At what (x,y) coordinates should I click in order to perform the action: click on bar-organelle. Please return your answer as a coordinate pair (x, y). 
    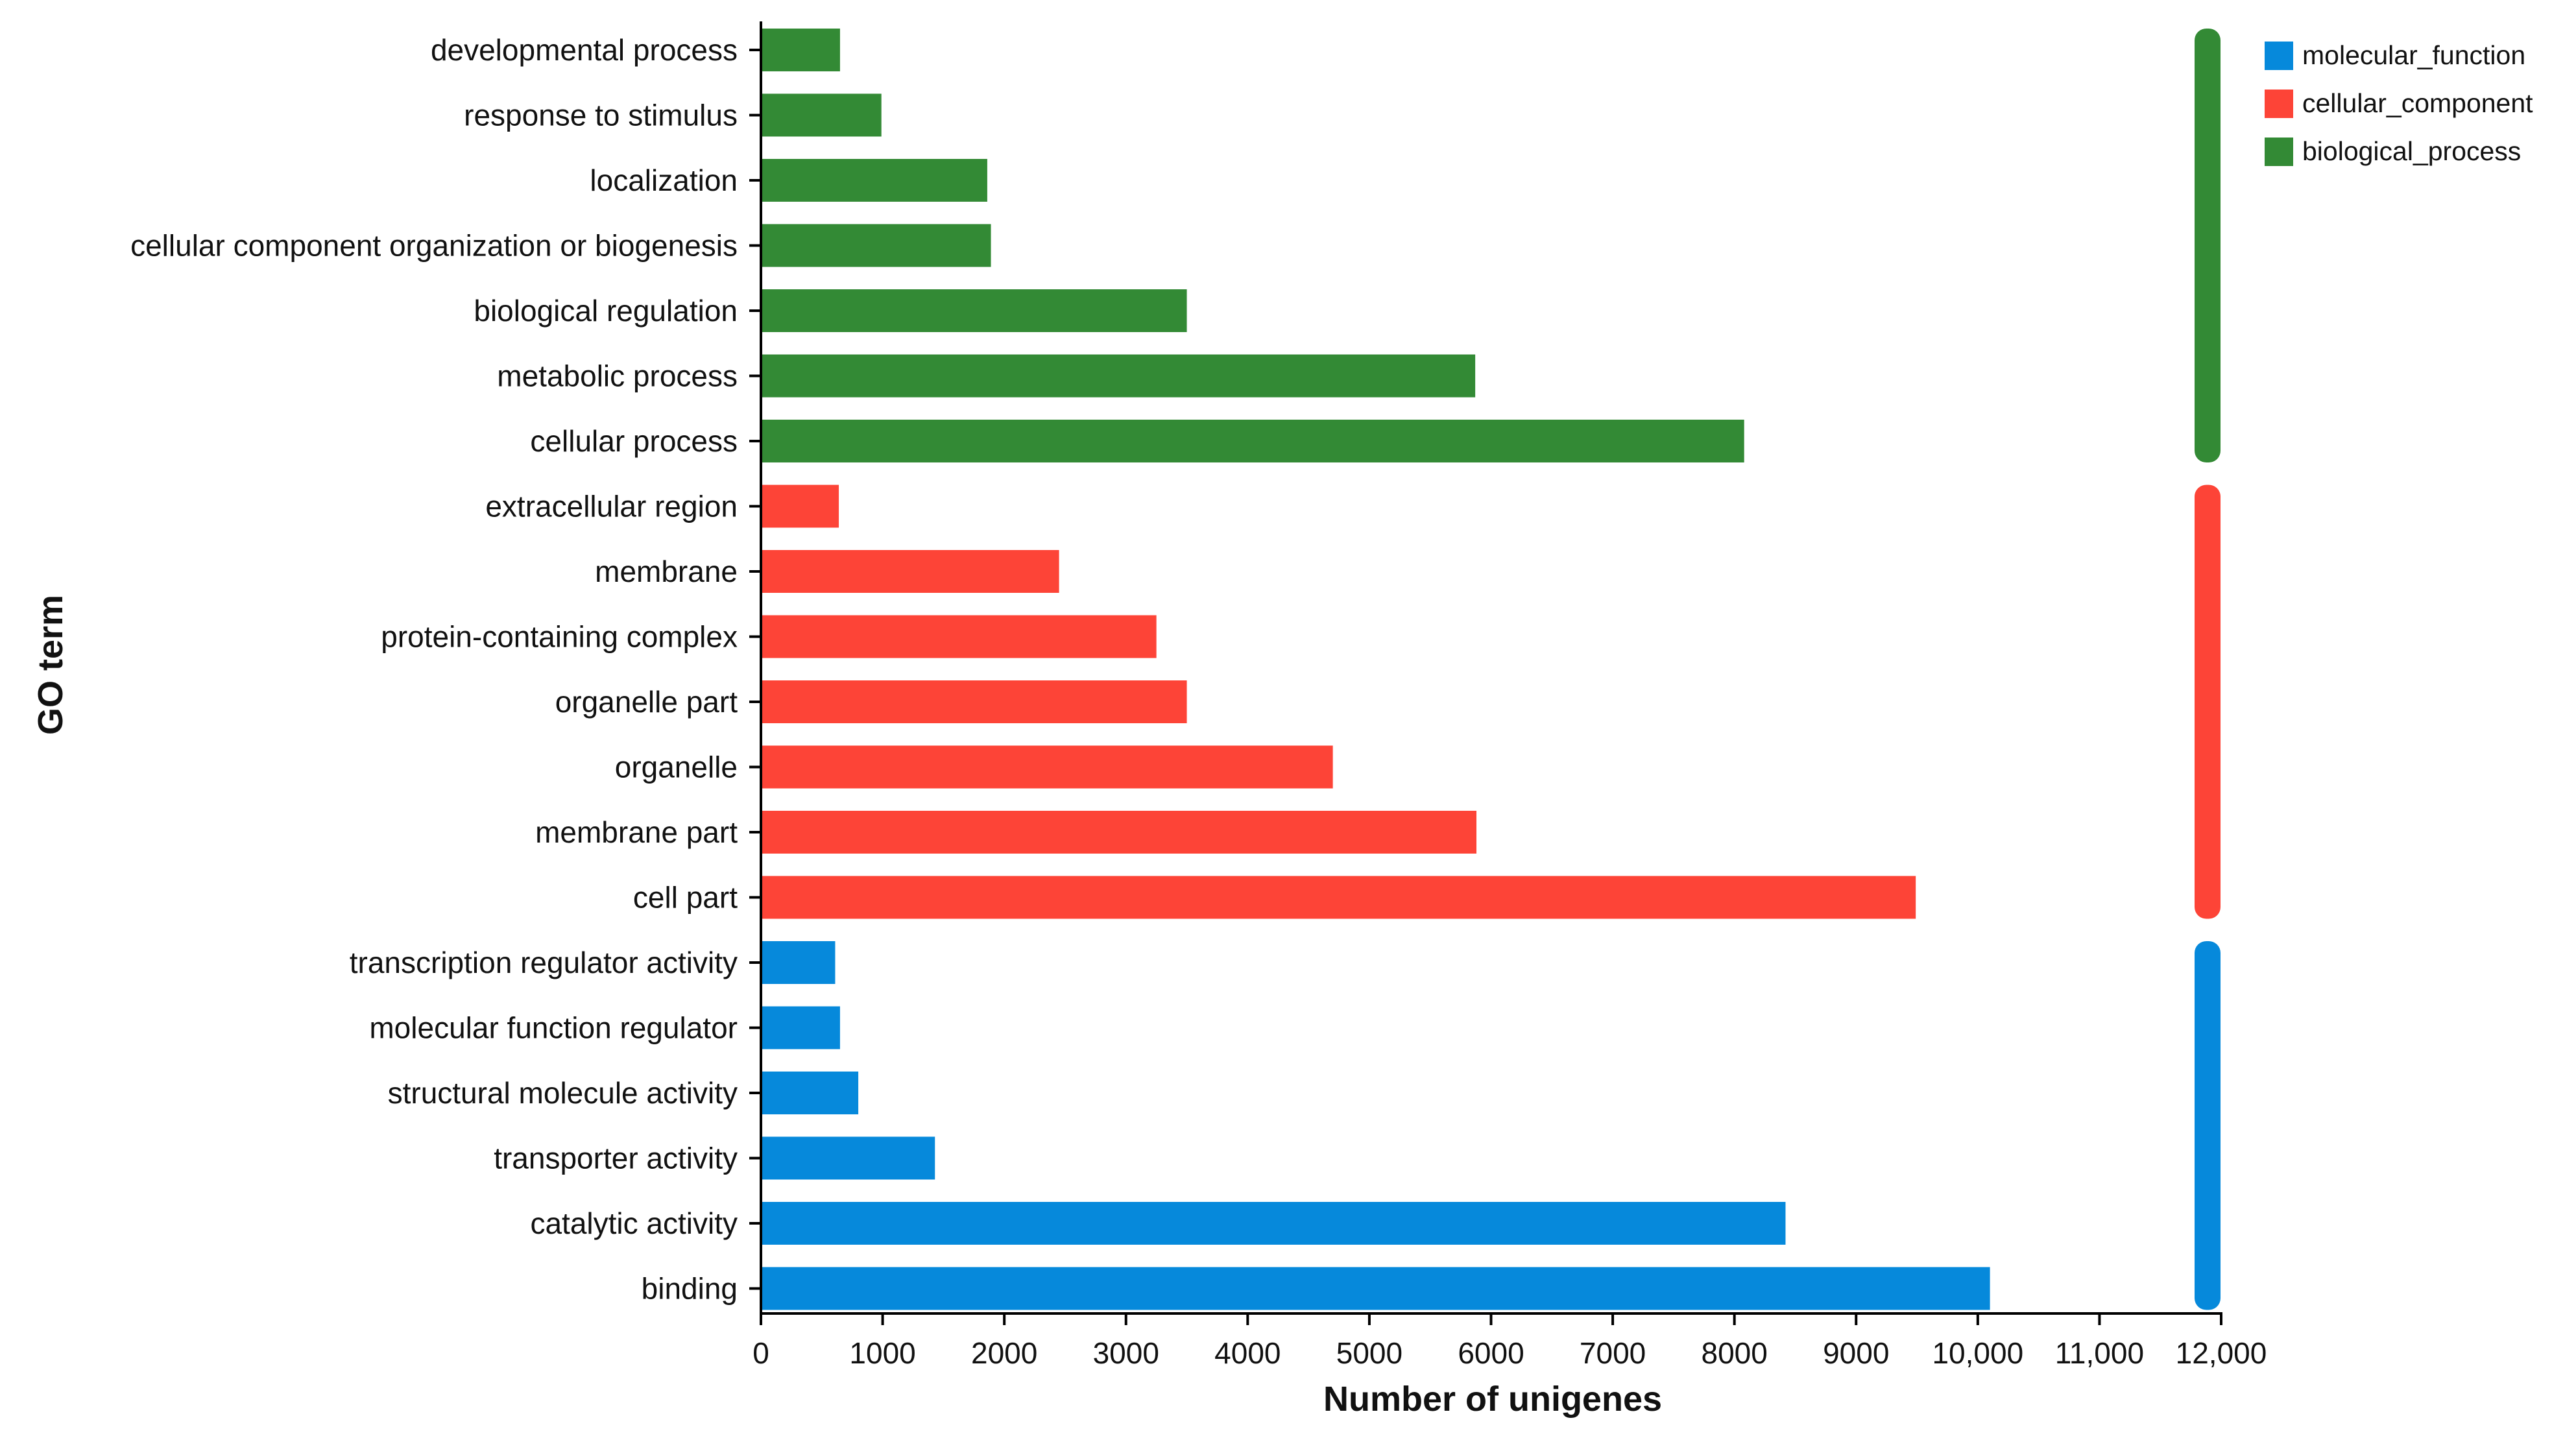
    Looking at the image, I should click on (1047, 767).